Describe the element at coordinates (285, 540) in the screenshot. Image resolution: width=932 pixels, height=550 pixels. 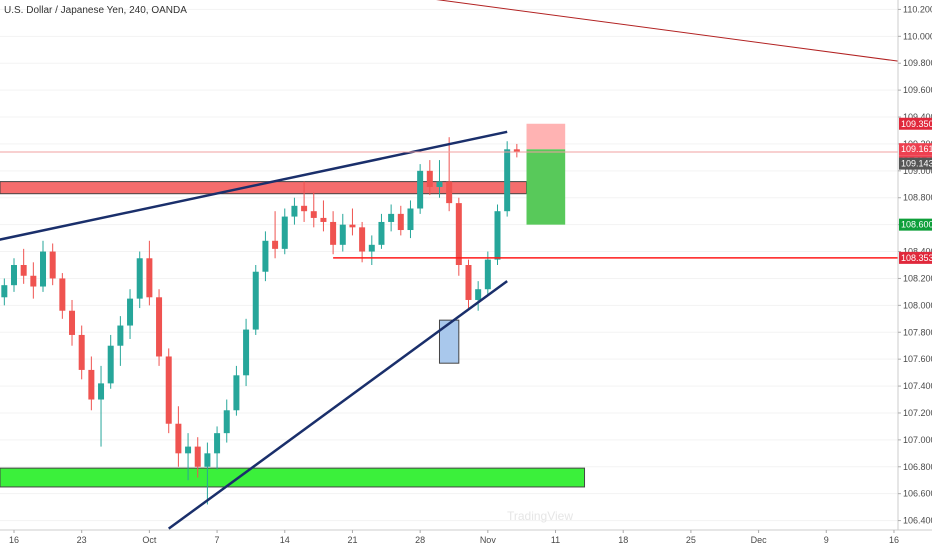
I see `time-tick-label: 14` at that location.